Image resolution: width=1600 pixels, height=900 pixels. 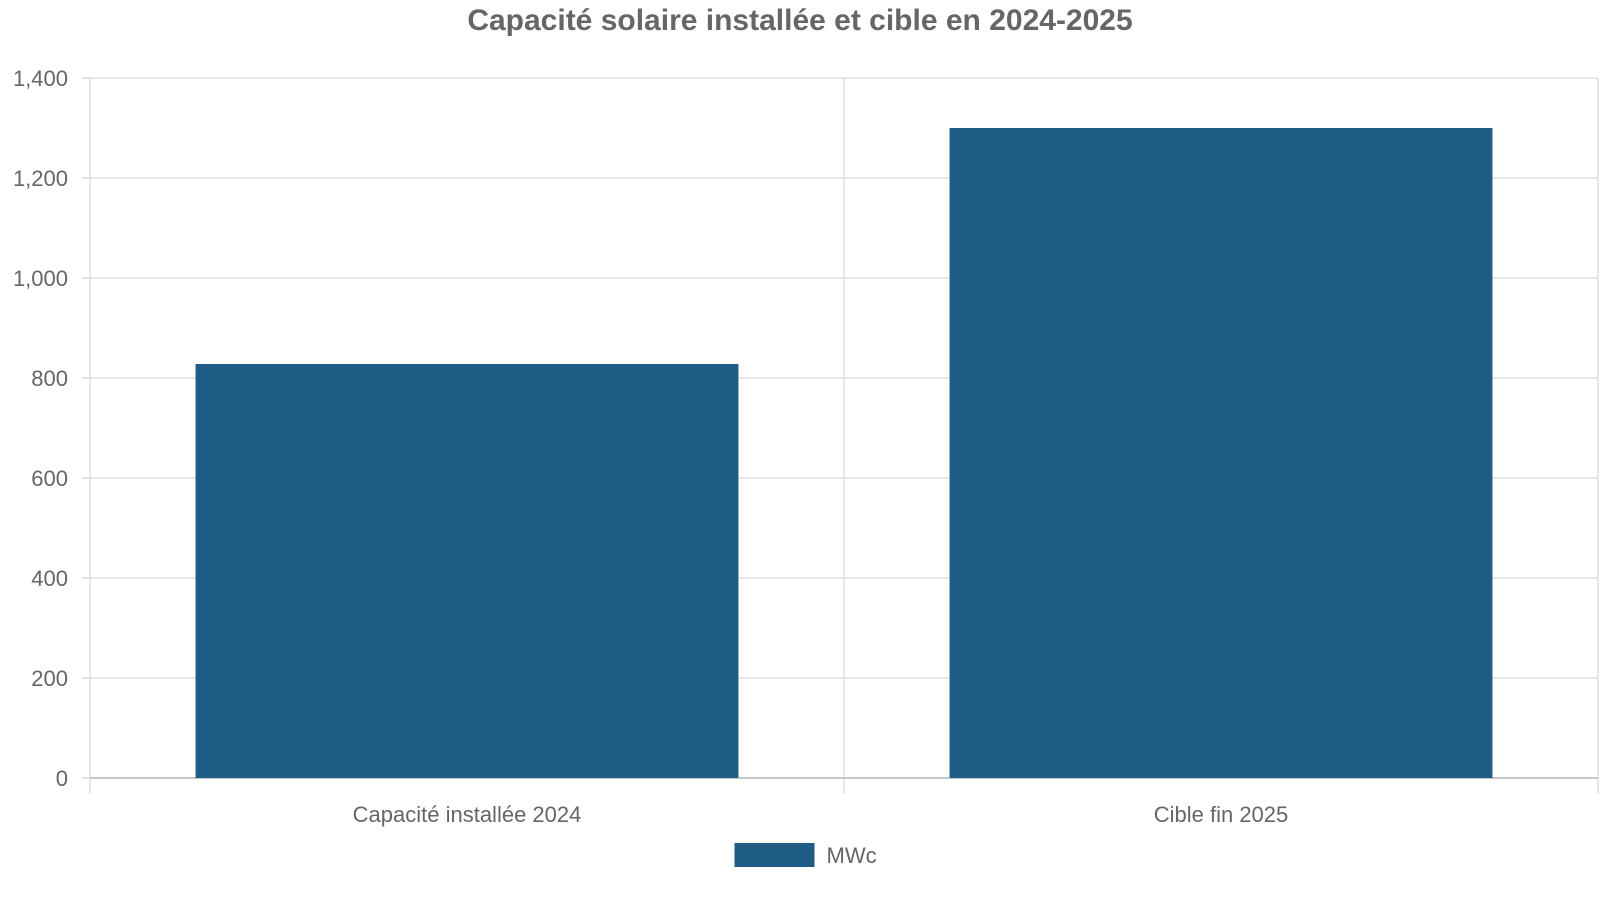 I want to click on x-tick-label: Cible fin 2025, so click(x=1221, y=814).